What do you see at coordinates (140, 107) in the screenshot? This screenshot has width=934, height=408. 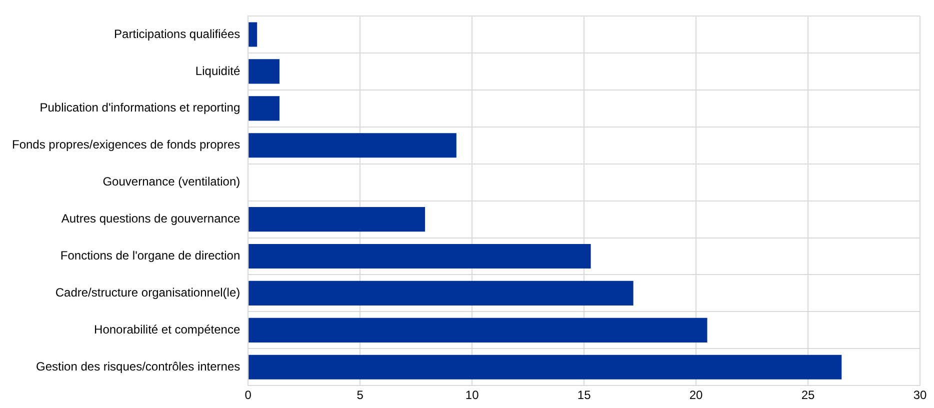 I see `y-tick-label: Publication d'informations et reporting` at bounding box center [140, 107].